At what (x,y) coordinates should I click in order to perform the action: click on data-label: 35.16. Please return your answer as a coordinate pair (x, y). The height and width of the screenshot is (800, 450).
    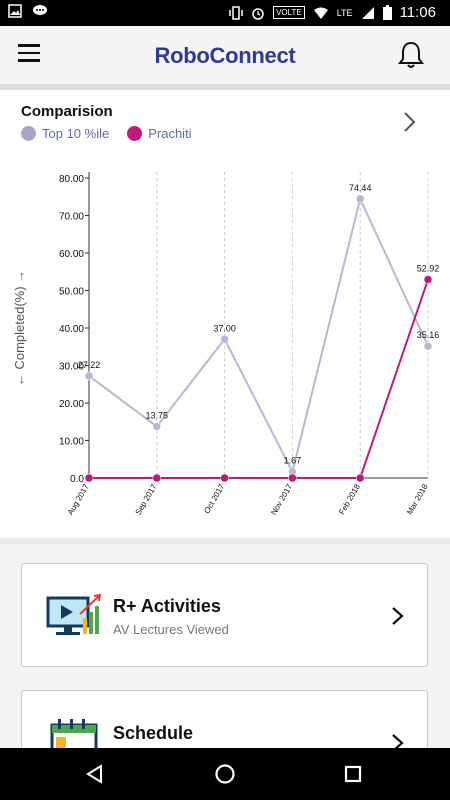
    Looking at the image, I should click on (428, 335).